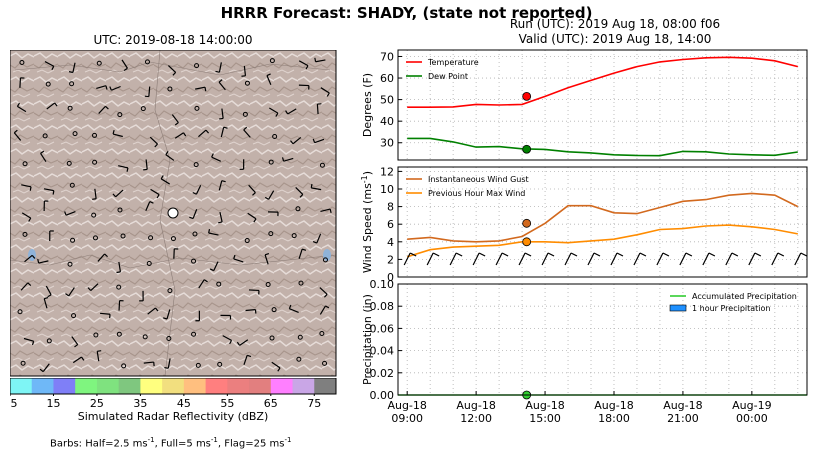 The height and width of the screenshot is (460, 813). What do you see at coordinates (387, 143) in the screenshot?
I see `y-tick-label: 30` at bounding box center [387, 143].